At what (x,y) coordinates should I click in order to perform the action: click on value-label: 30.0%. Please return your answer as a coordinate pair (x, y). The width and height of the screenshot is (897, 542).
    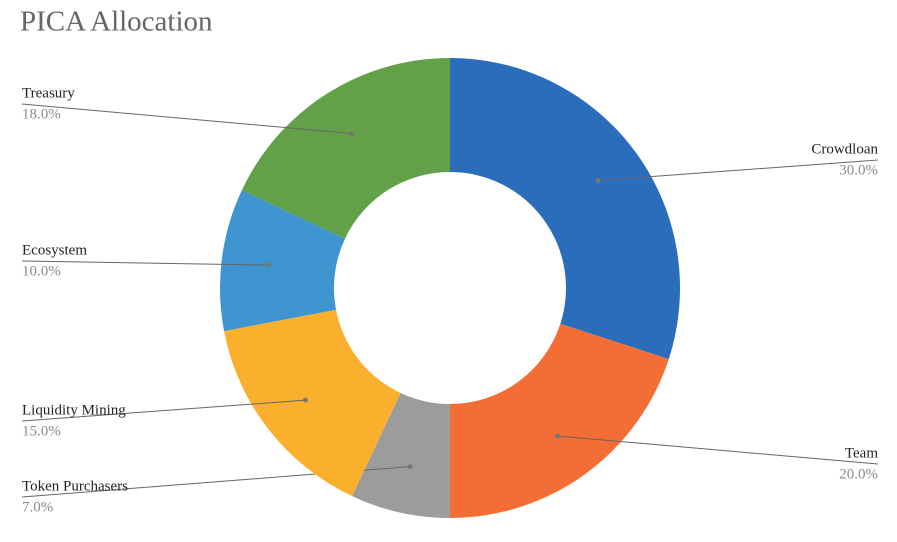
    Looking at the image, I should click on (858, 170).